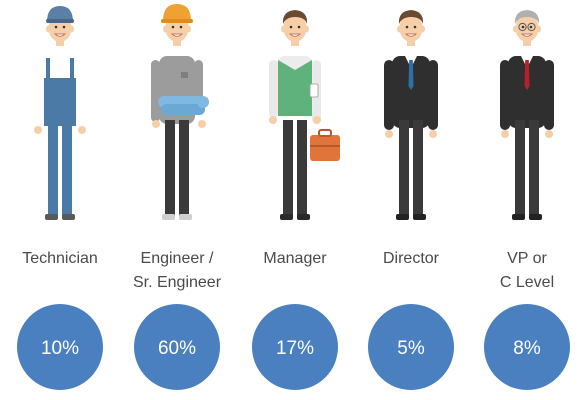 This screenshot has height=400, width=581. I want to click on cap-brim, so click(60, 21).